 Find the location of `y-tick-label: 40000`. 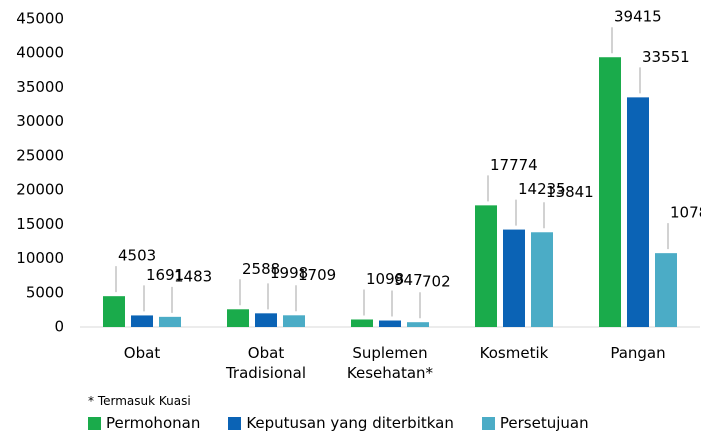

y-tick-label: 40000 is located at coordinates (40, 53).